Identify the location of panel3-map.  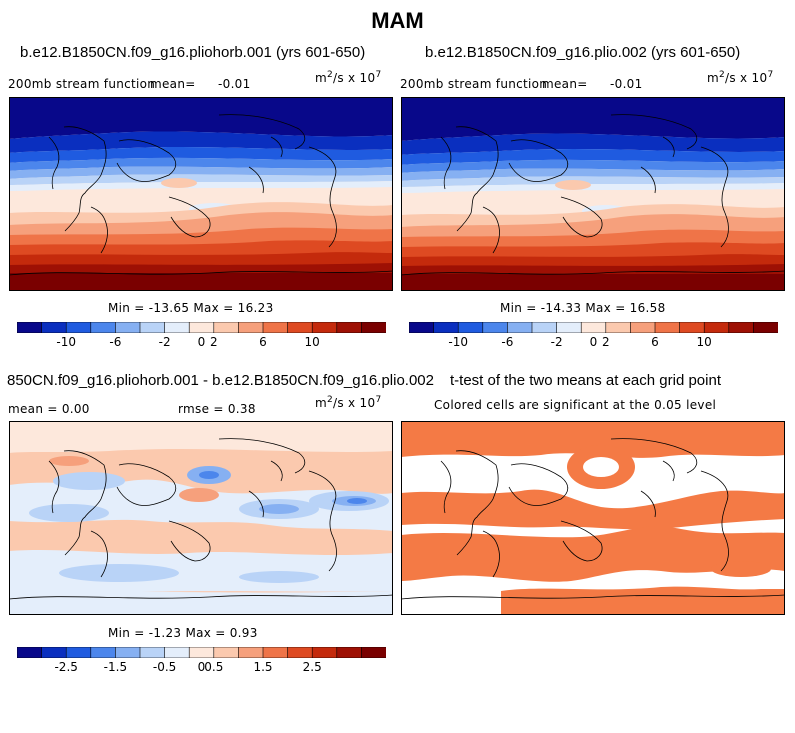
(201, 518).